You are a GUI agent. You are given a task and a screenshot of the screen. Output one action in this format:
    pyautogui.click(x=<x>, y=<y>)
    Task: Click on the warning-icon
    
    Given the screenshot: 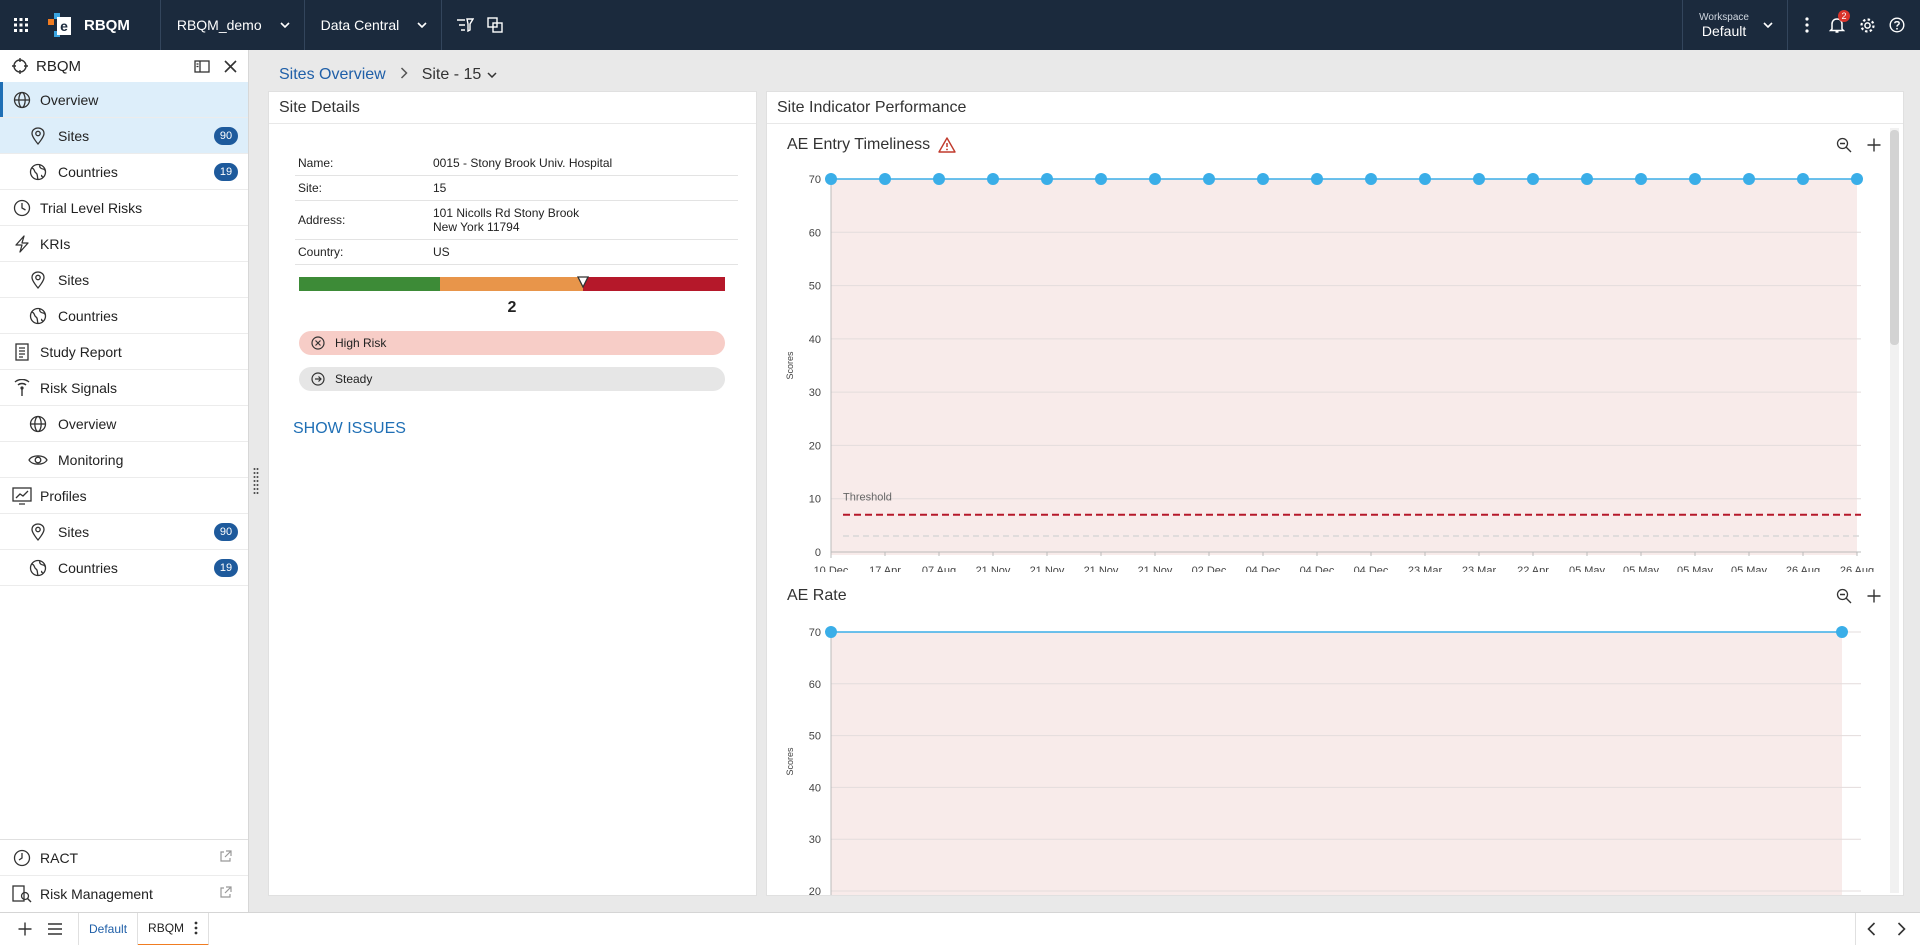 What is the action you would take?
    pyautogui.click(x=947, y=145)
    